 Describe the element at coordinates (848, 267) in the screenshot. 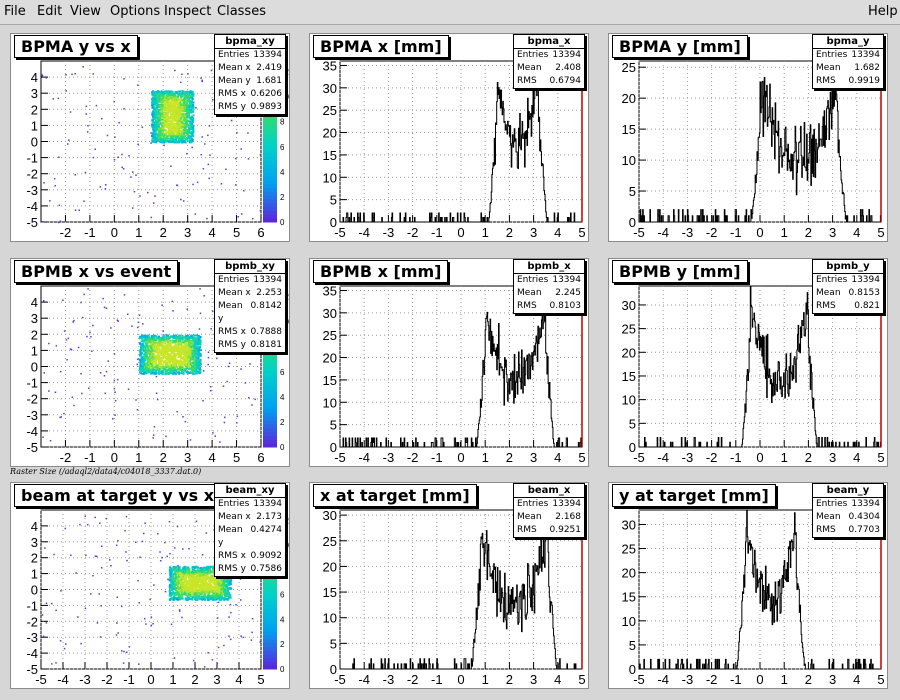

I see `stats-title: bpmb_y` at that location.